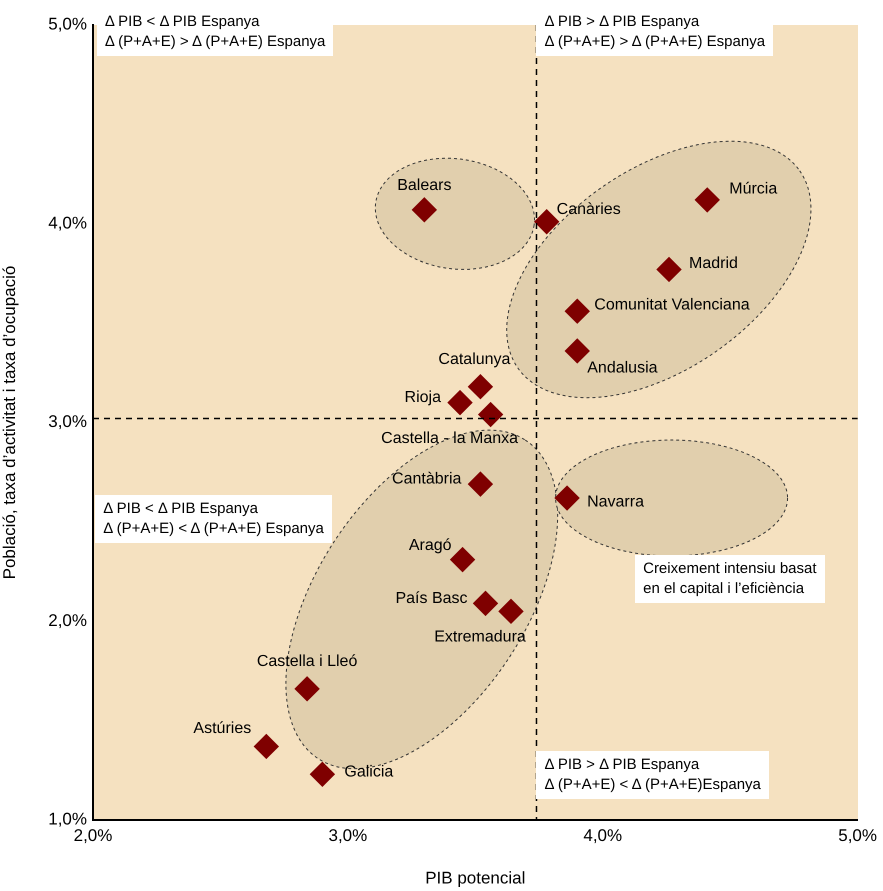 This screenshot has width=883, height=891. What do you see at coordinates (423, 397) in the screenshot?
I see `data-label: Rioja` at bounding box center [423, 397].